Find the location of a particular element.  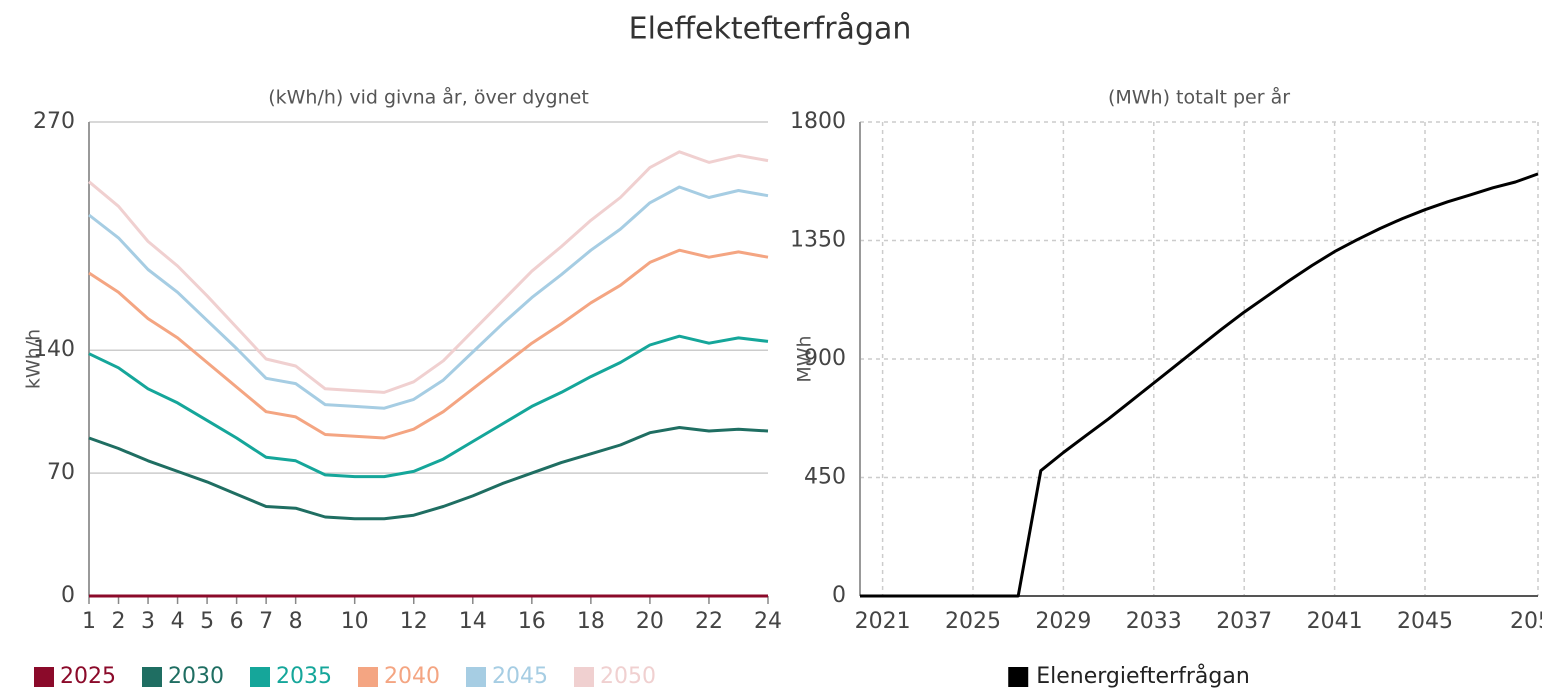

y-axis-label: MWh is located at coordinates (805, 358).